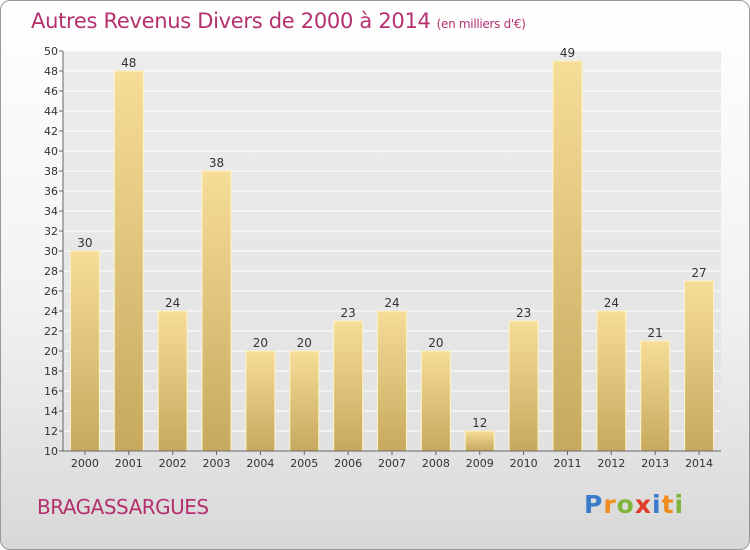 The height and width of the screenshot is (550, 750). What do you see at coordinates (481, 24) in the screenshot?
I see `chart-unit-label: (en milliers d'€)` at bounding box center [481, 24].